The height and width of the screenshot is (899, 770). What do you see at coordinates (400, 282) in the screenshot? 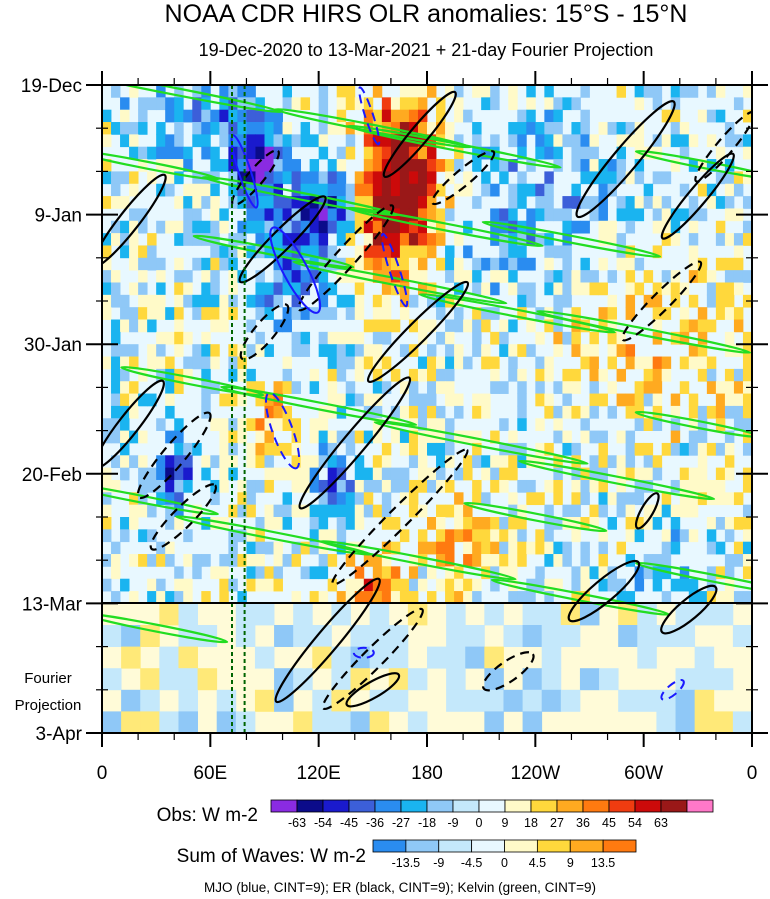
I see `kelvin-contour` at bounding box center [400, 282].